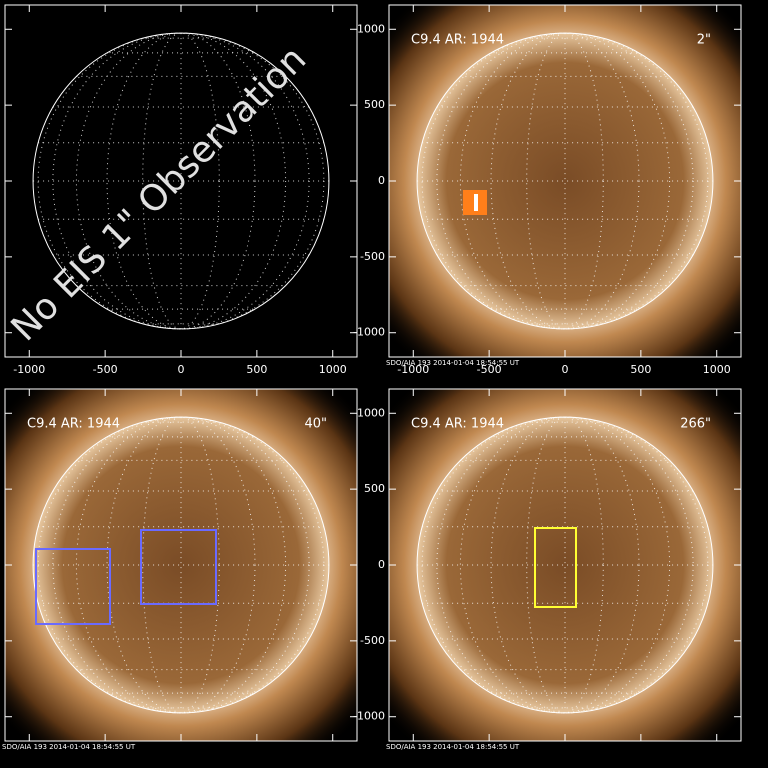  Describe the element at coordinates (315, 424) in the screenshot. I see `scale-label: 40"` at that location.